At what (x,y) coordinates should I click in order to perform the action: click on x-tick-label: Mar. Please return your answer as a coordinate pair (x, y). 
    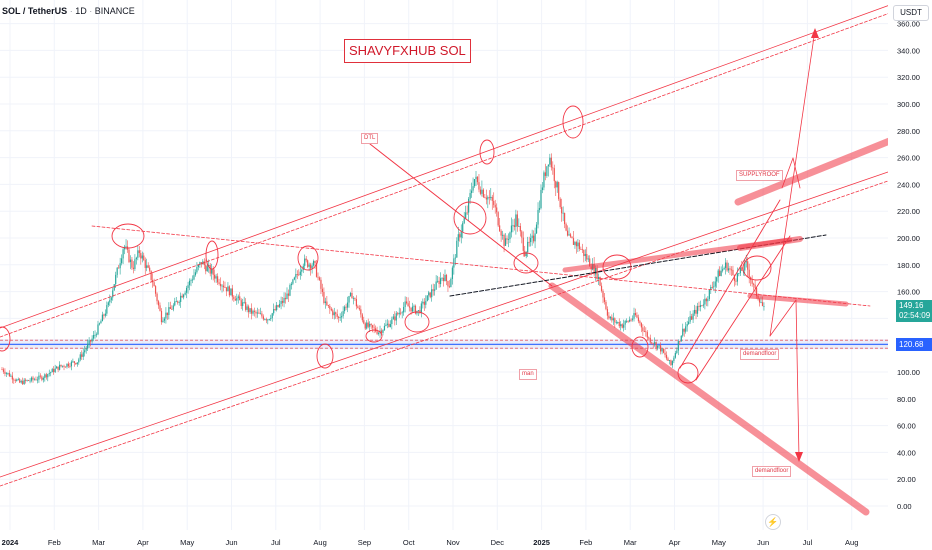
    Looking at the image, I should click on (98, 542).